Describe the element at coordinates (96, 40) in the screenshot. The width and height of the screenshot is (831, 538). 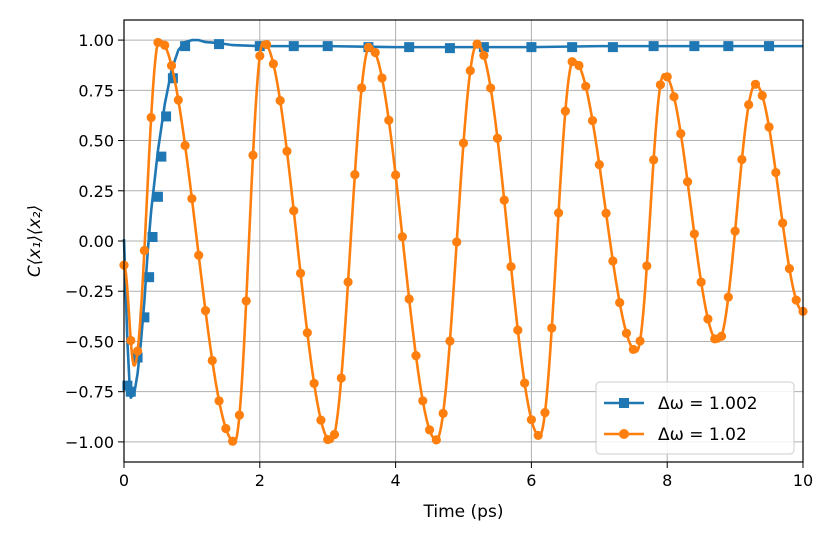
I see `y-tick-label: 1.00` at that location.